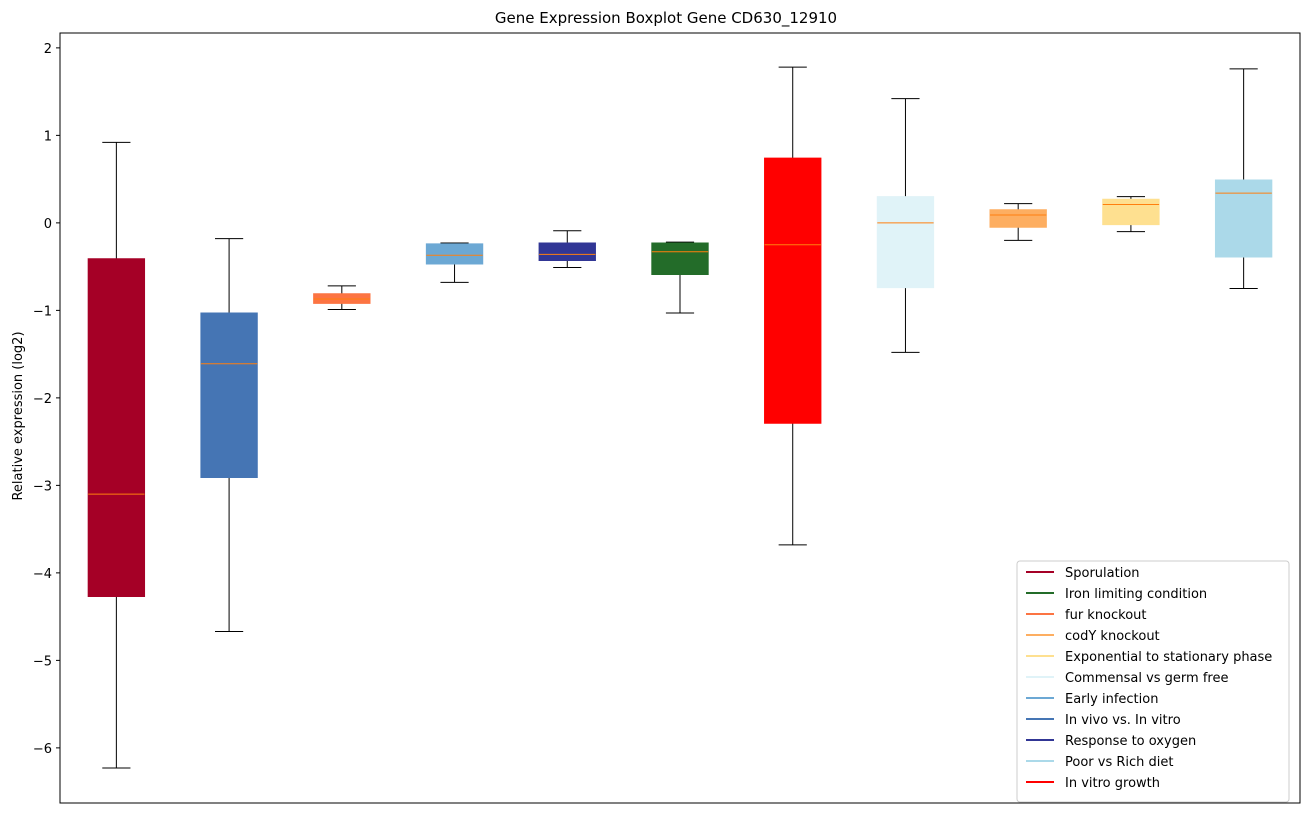  What do you see at coordinates (1146, 678) in the screenshot?
I see `legend-label: Commensal vs germ free` at bounding box center [1146, 678].